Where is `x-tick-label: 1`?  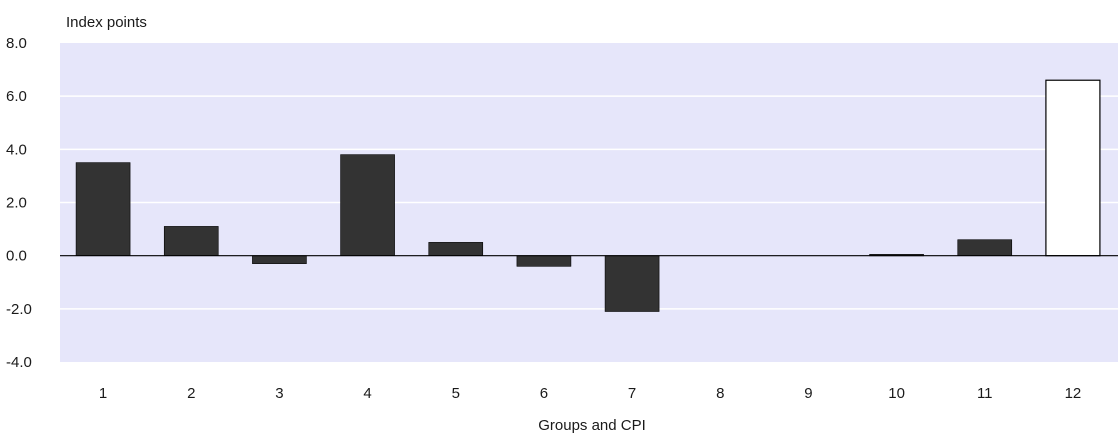
x-tick-label: 1 is located at coordinates (103, 393).